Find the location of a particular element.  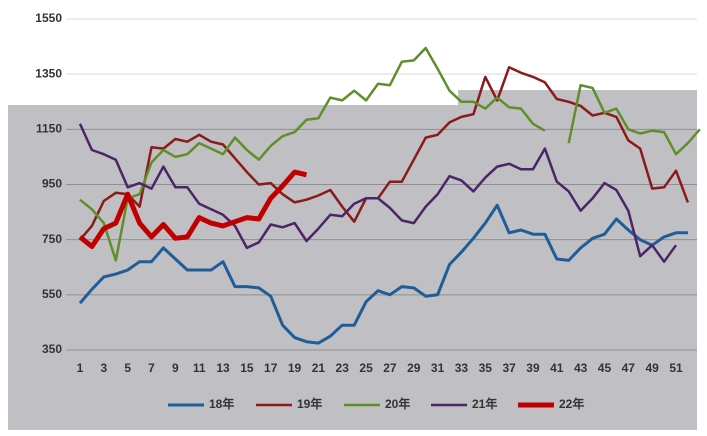

x-tick-label: 3 is located at coordinates (103, 368).